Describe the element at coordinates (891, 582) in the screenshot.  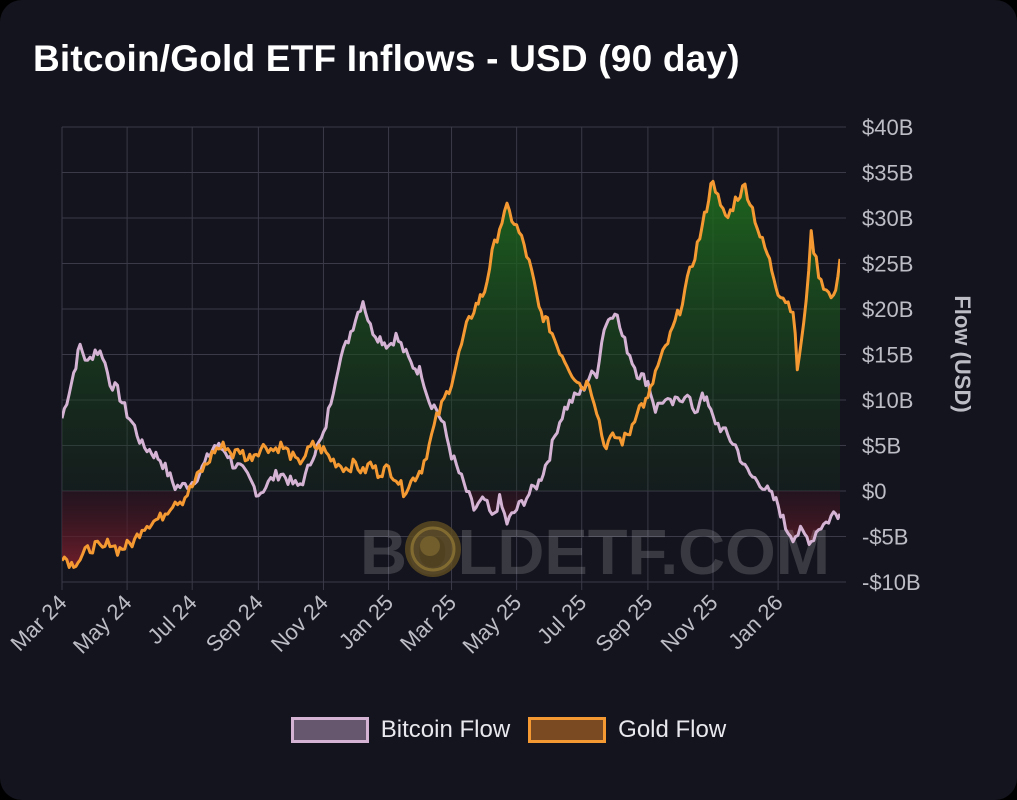
I see `y-tick-label: -$10B` at that location.